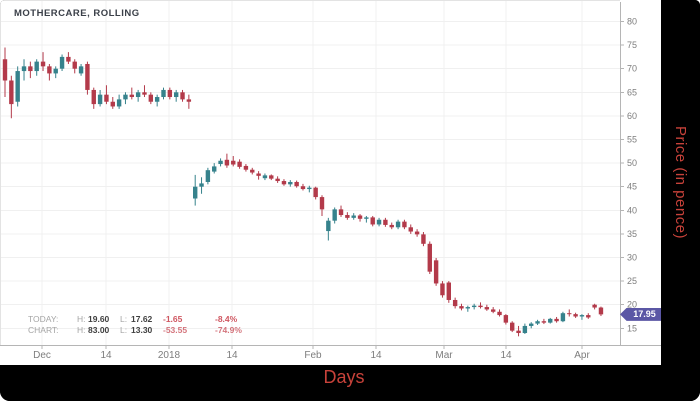 This screenshot has height=401, width=700. I want to click on y-tick-label: 25, so click(632, 281).